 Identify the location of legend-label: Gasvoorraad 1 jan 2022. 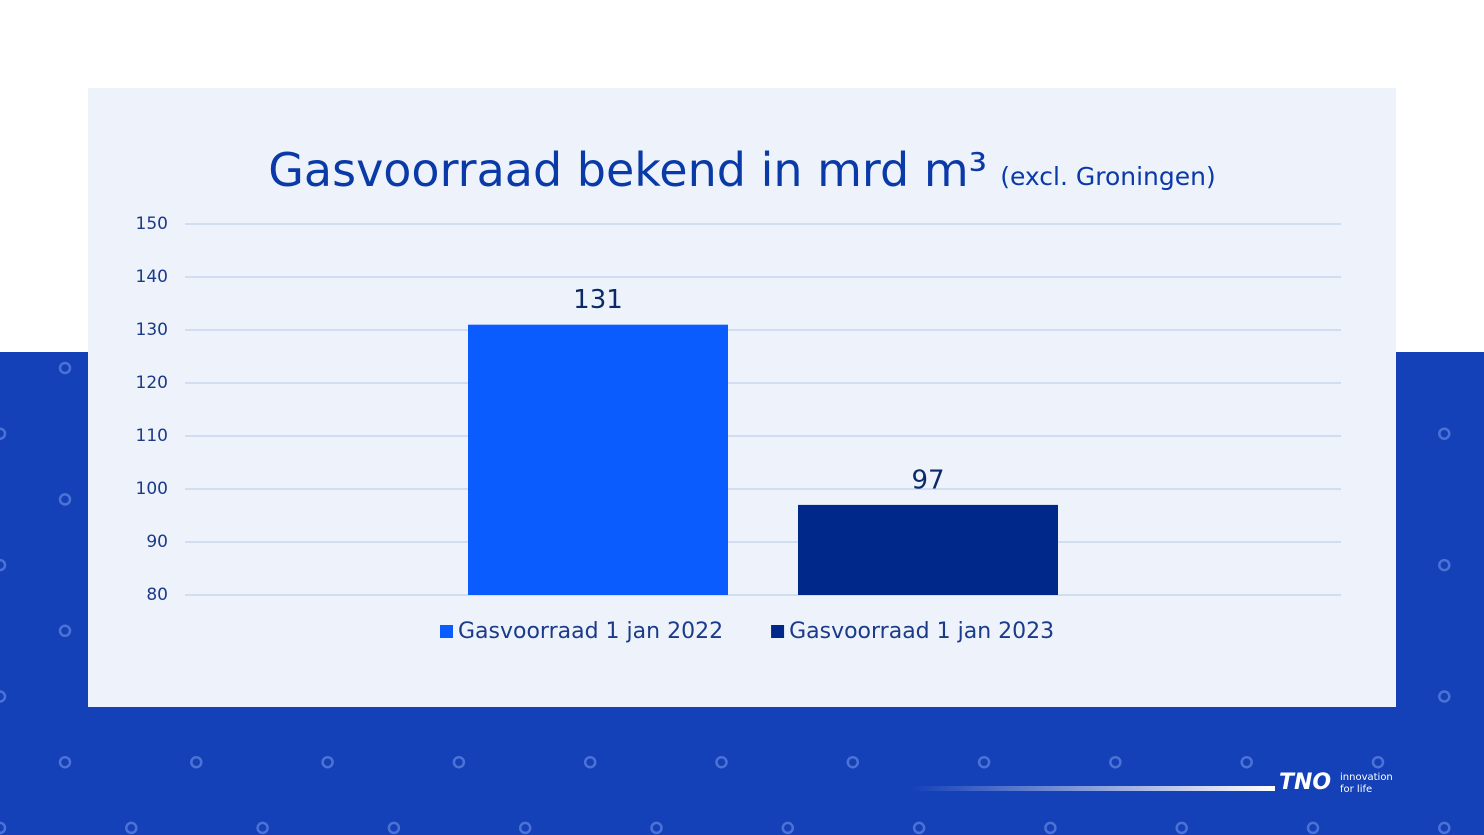
(590, 631).